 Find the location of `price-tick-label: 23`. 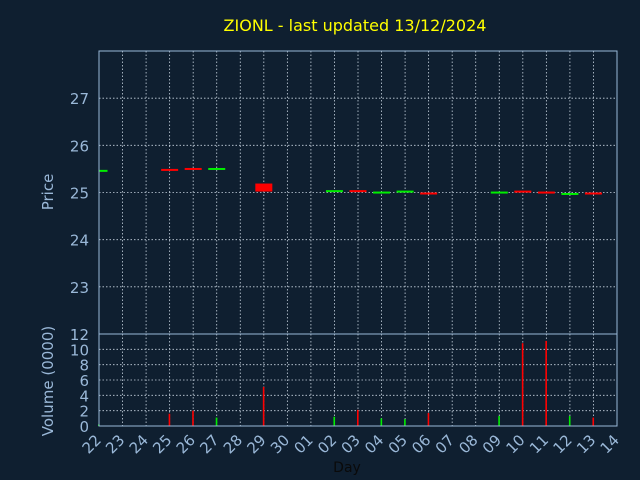

price-tick-label: 23 is located at coordinates (79, 288).